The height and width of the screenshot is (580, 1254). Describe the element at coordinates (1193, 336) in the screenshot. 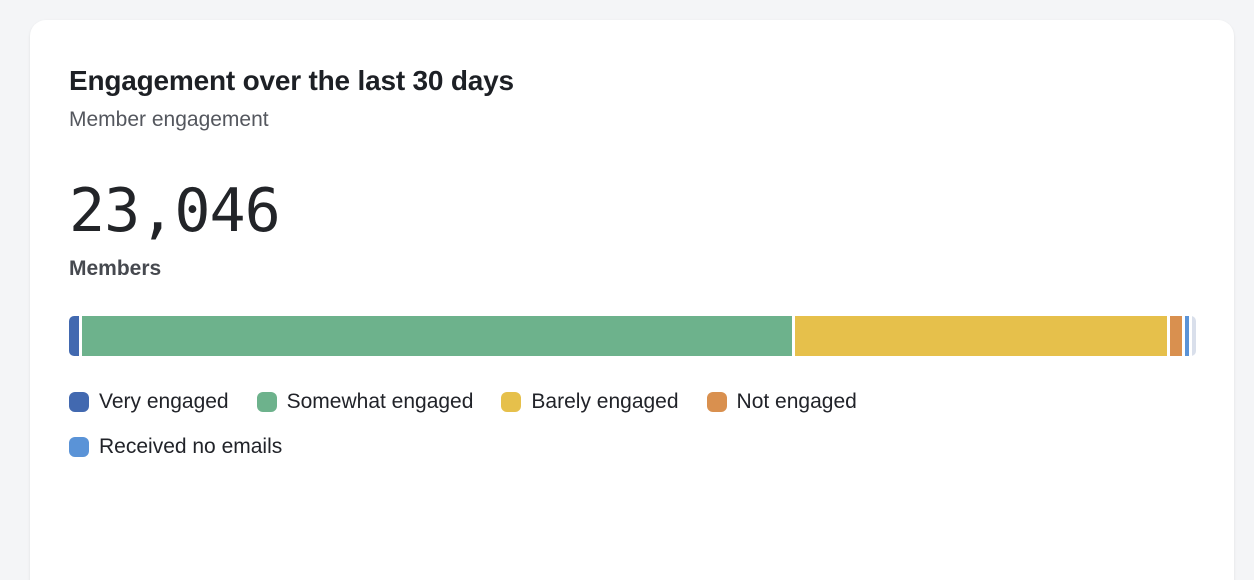

I see `bar-track-end` at that location.